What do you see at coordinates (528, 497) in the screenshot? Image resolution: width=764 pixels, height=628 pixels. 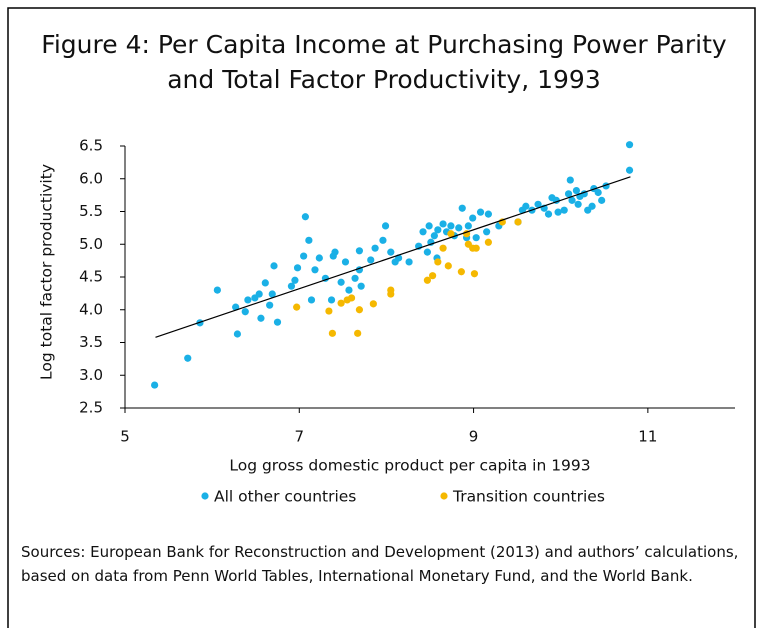 I see `legend-label: Transition countries` at bounding box center [528, 497].